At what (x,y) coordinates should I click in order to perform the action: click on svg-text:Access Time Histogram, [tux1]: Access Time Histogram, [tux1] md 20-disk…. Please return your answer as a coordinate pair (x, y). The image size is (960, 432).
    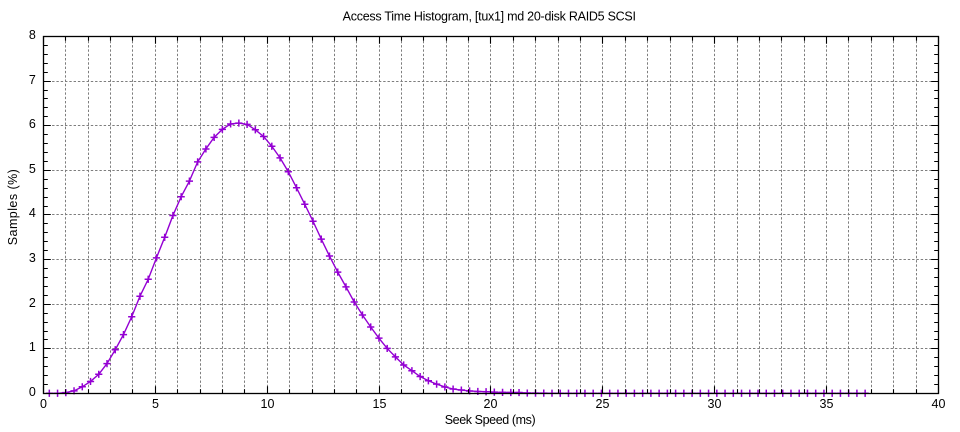
    Looking at the image, I should click on (489, 17).